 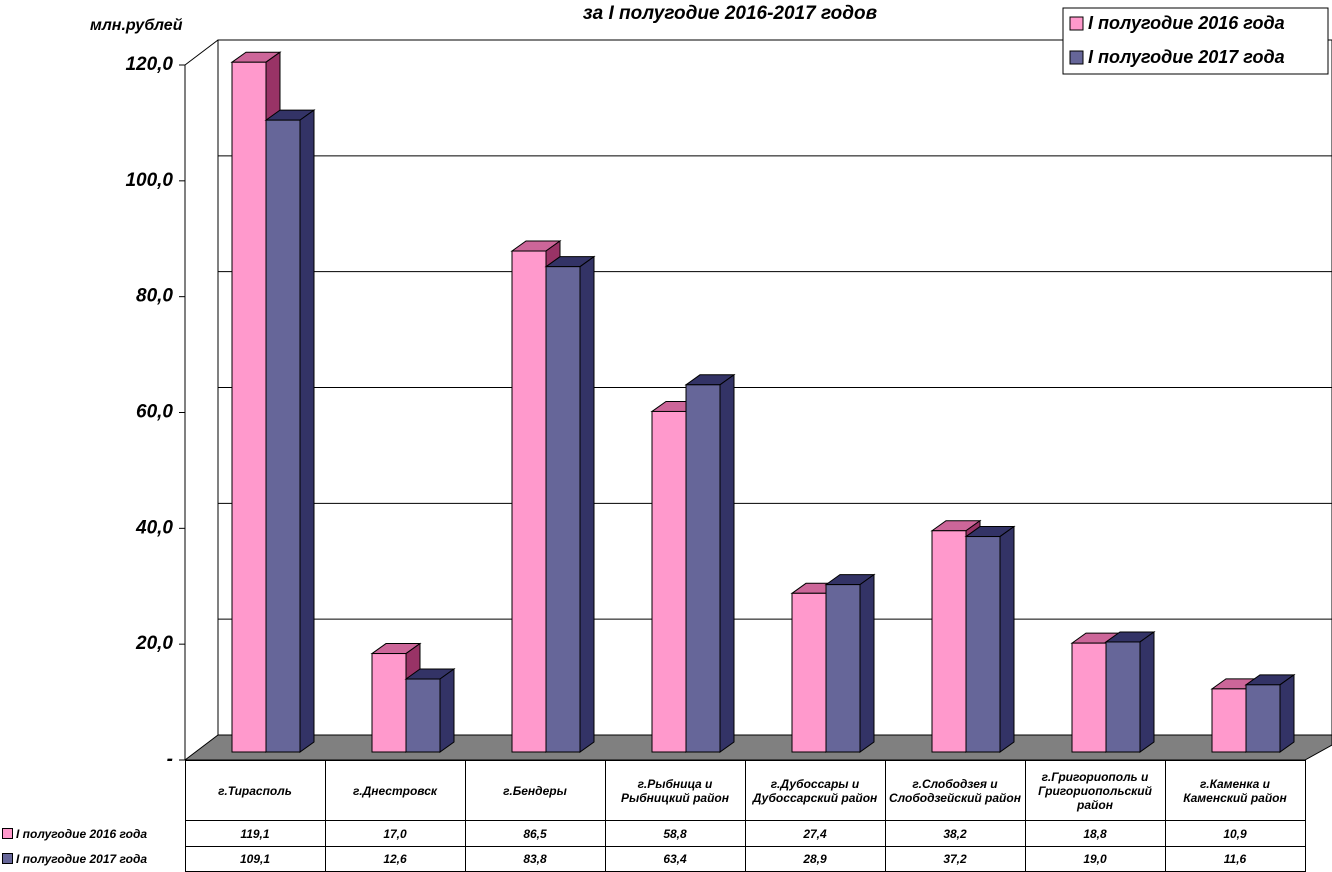 I want to click on category-label: г.Рыбница и Рыбницкий район, so click(x=675, y=790).